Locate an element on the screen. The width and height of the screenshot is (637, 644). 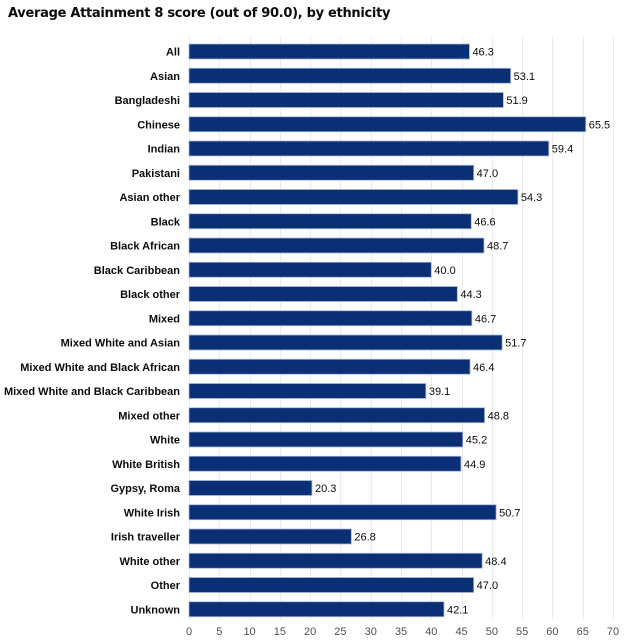
category-label: Mixed White and Asian is located at coordinates (121, 344).